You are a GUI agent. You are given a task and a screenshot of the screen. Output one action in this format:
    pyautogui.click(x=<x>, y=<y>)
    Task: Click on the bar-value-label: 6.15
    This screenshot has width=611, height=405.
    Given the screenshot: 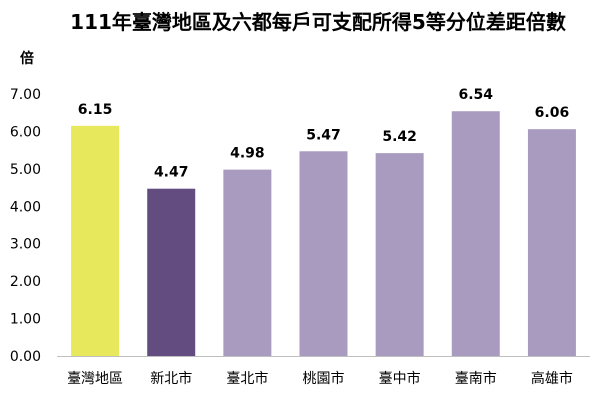 What is the action you would take?
    pyautogui.click(x=95, y=110)
    